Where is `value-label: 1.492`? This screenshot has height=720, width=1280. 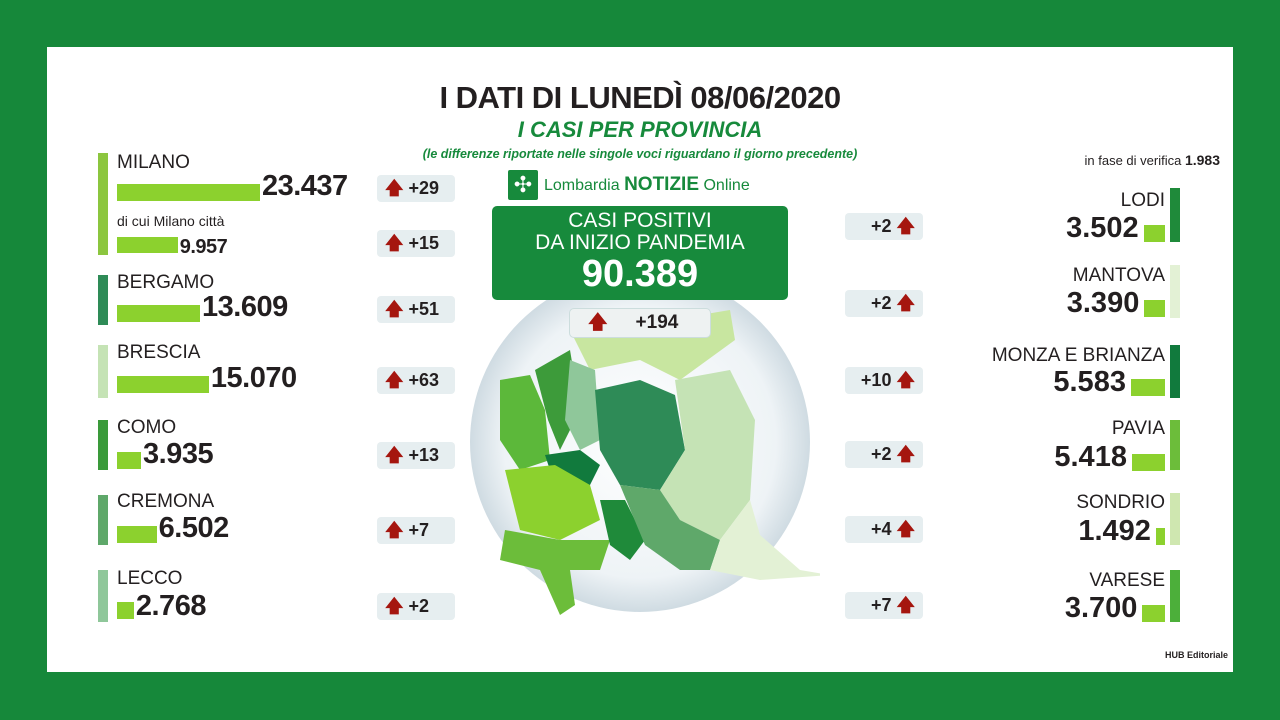 value-label: 1.492 is located at coordinates (1114, 531).